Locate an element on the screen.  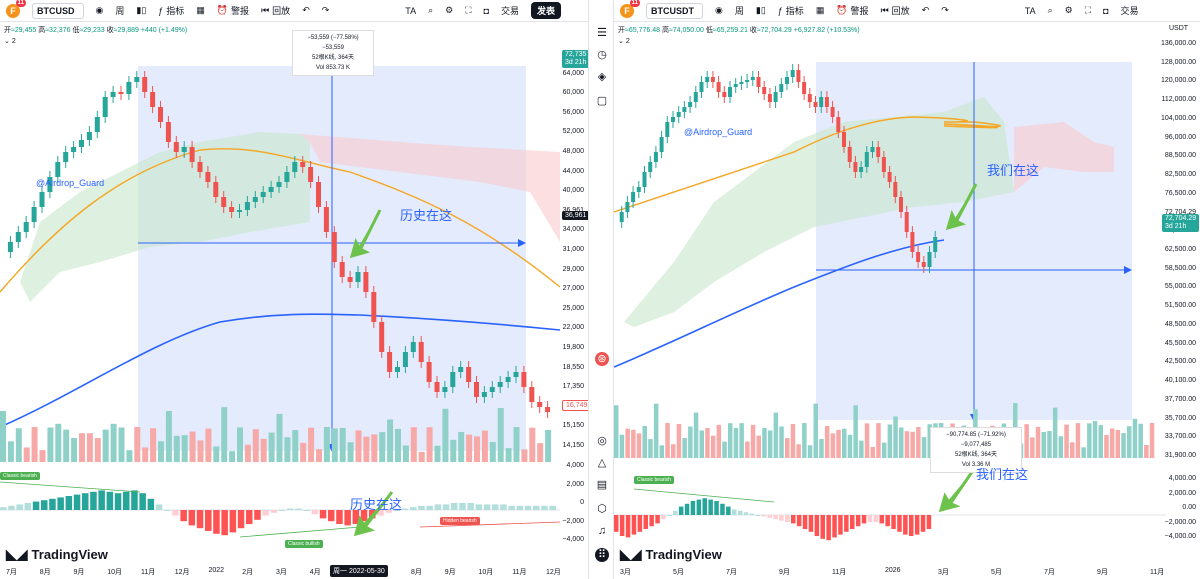
layers-icon: ◈ is located at coordinates (602, 77).